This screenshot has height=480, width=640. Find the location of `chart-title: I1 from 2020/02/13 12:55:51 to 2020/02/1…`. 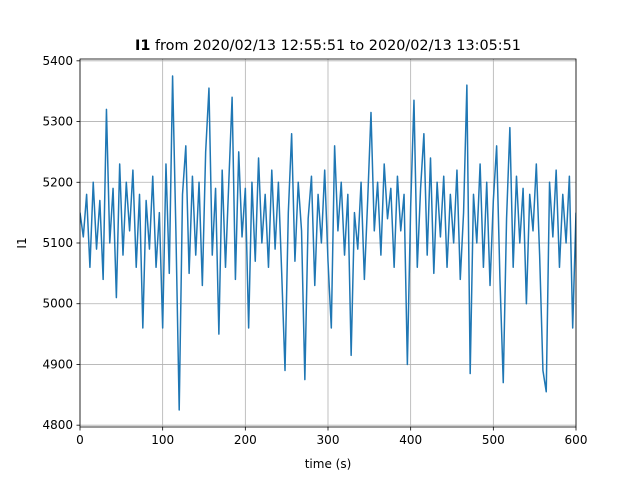

chart-title: I1 from 2020/02/13 12:55:51 to 2020/02/1… is located at coordinates (328, 46).